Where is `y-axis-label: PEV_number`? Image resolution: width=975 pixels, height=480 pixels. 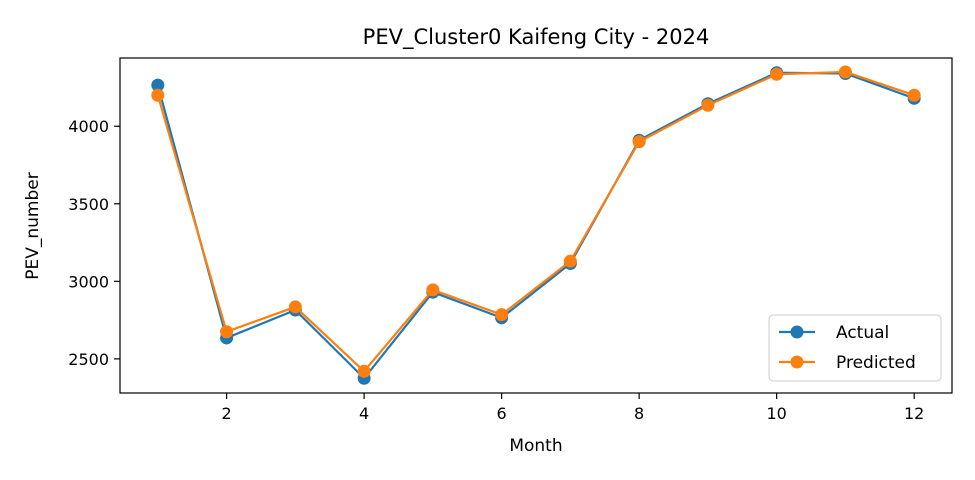
y-axis-label: PEV_number is located at coordinates (33, 225).